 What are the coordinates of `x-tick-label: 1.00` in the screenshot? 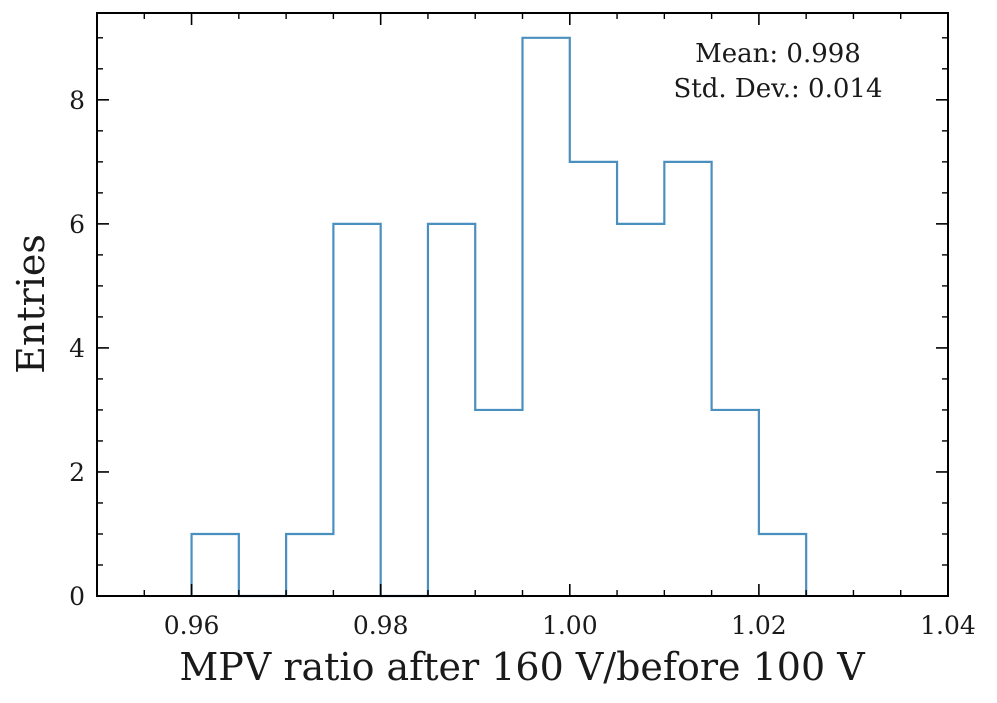 It's located at (570, 625).